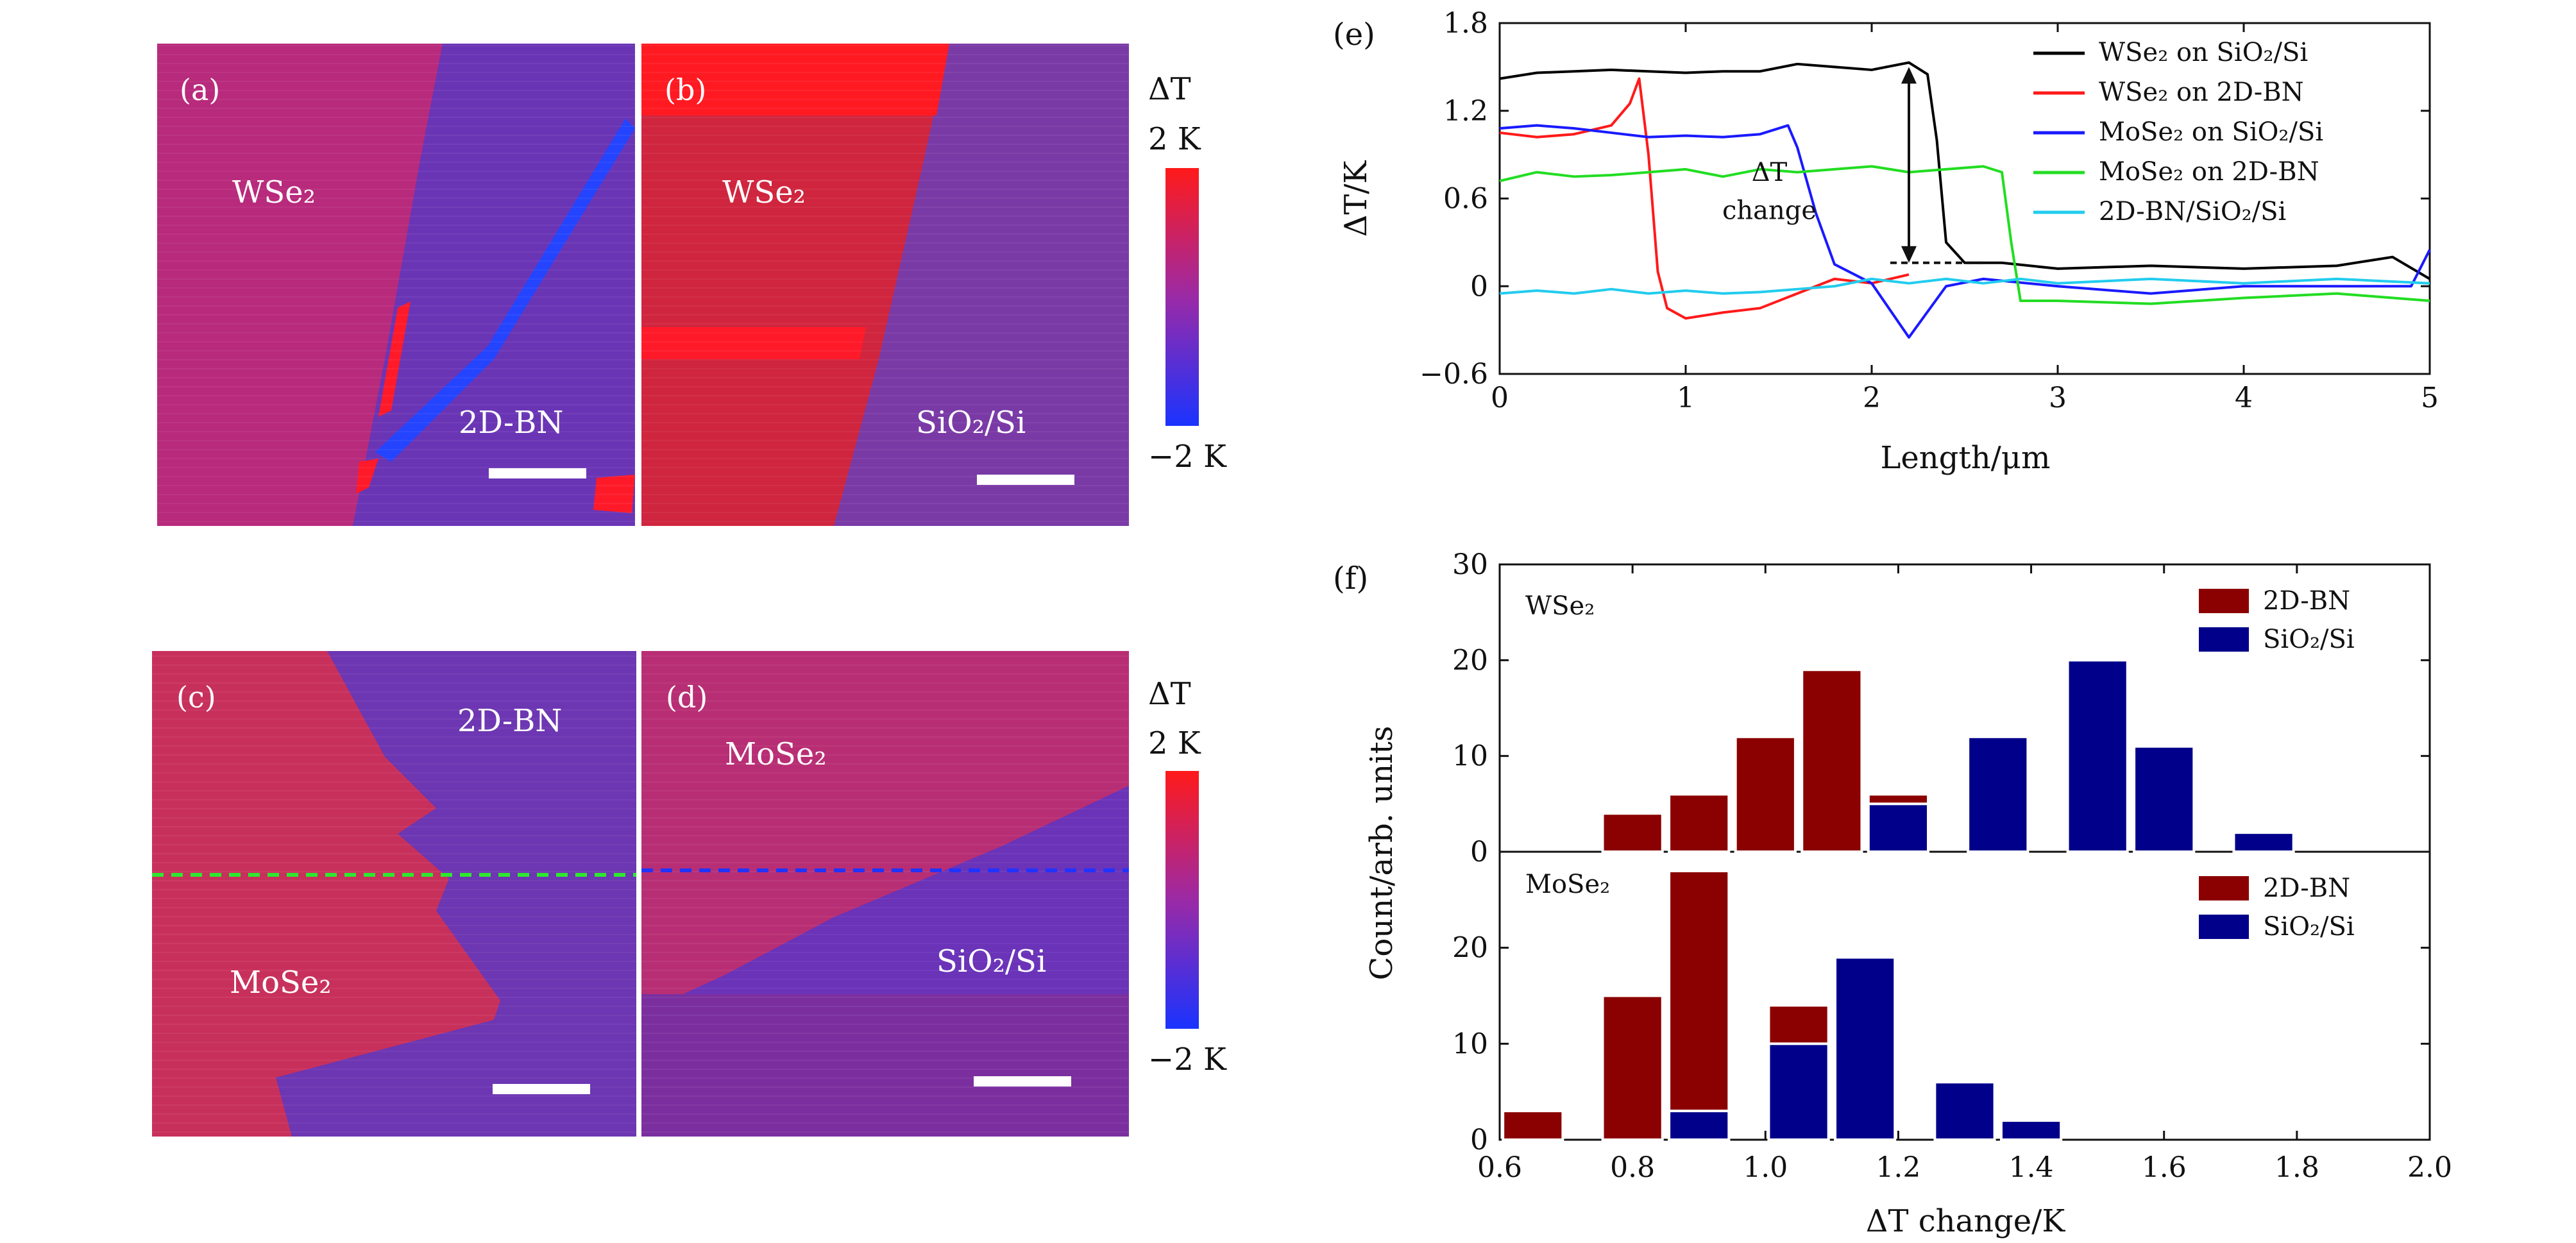 The width and height of the screenshot is (2576, 1243). Describe the element at coordinates (971, 423) in the screenshot. I see `map-b-substrate: SiO₂/Si` at that location.